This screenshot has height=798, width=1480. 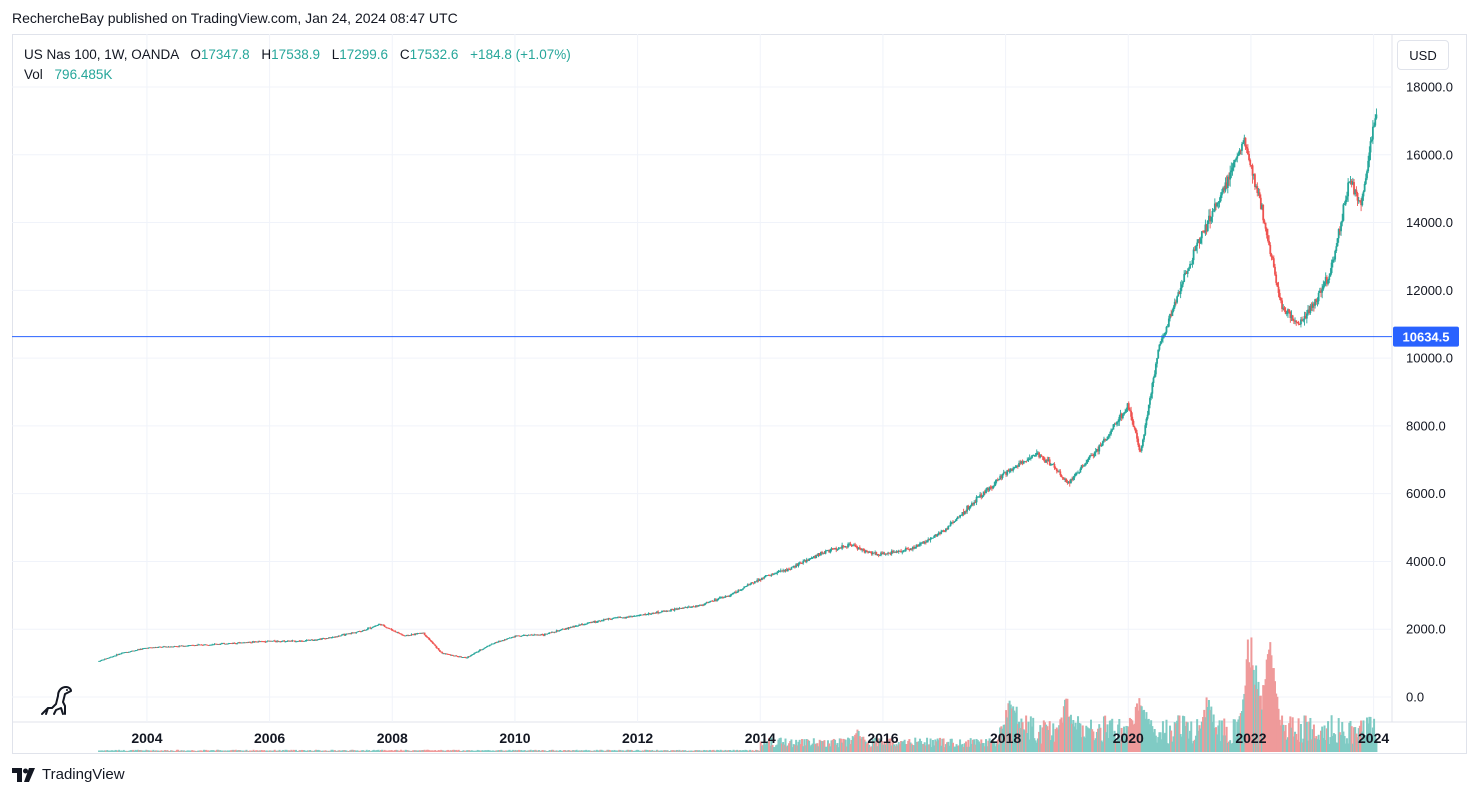 I want to click on currency-button: USD, so click(x=1423, y=55).